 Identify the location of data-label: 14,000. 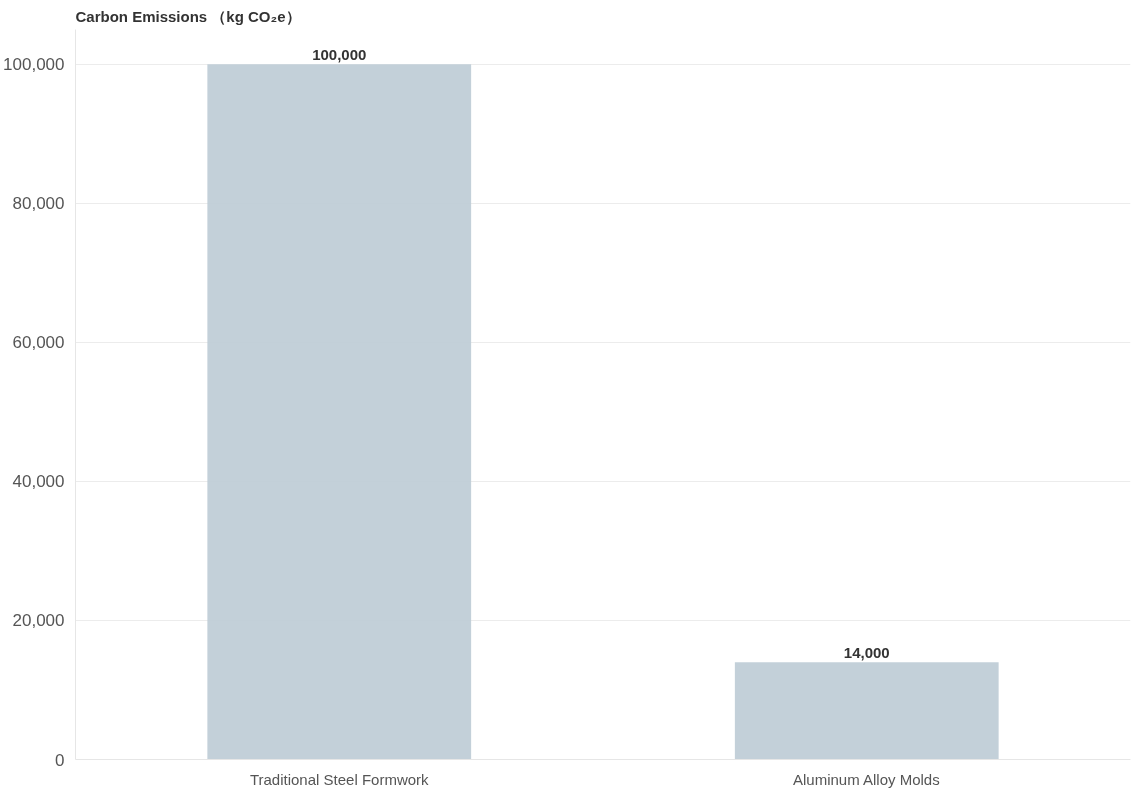
(866, 653).